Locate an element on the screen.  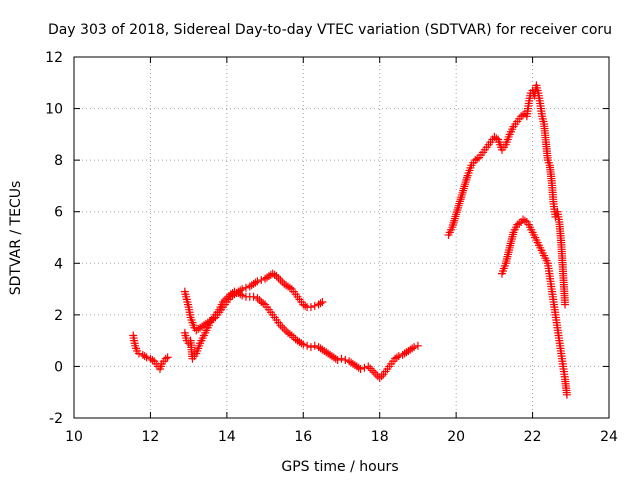
x-axis-label: GPS time / hours is located at coordinates (339, 467).